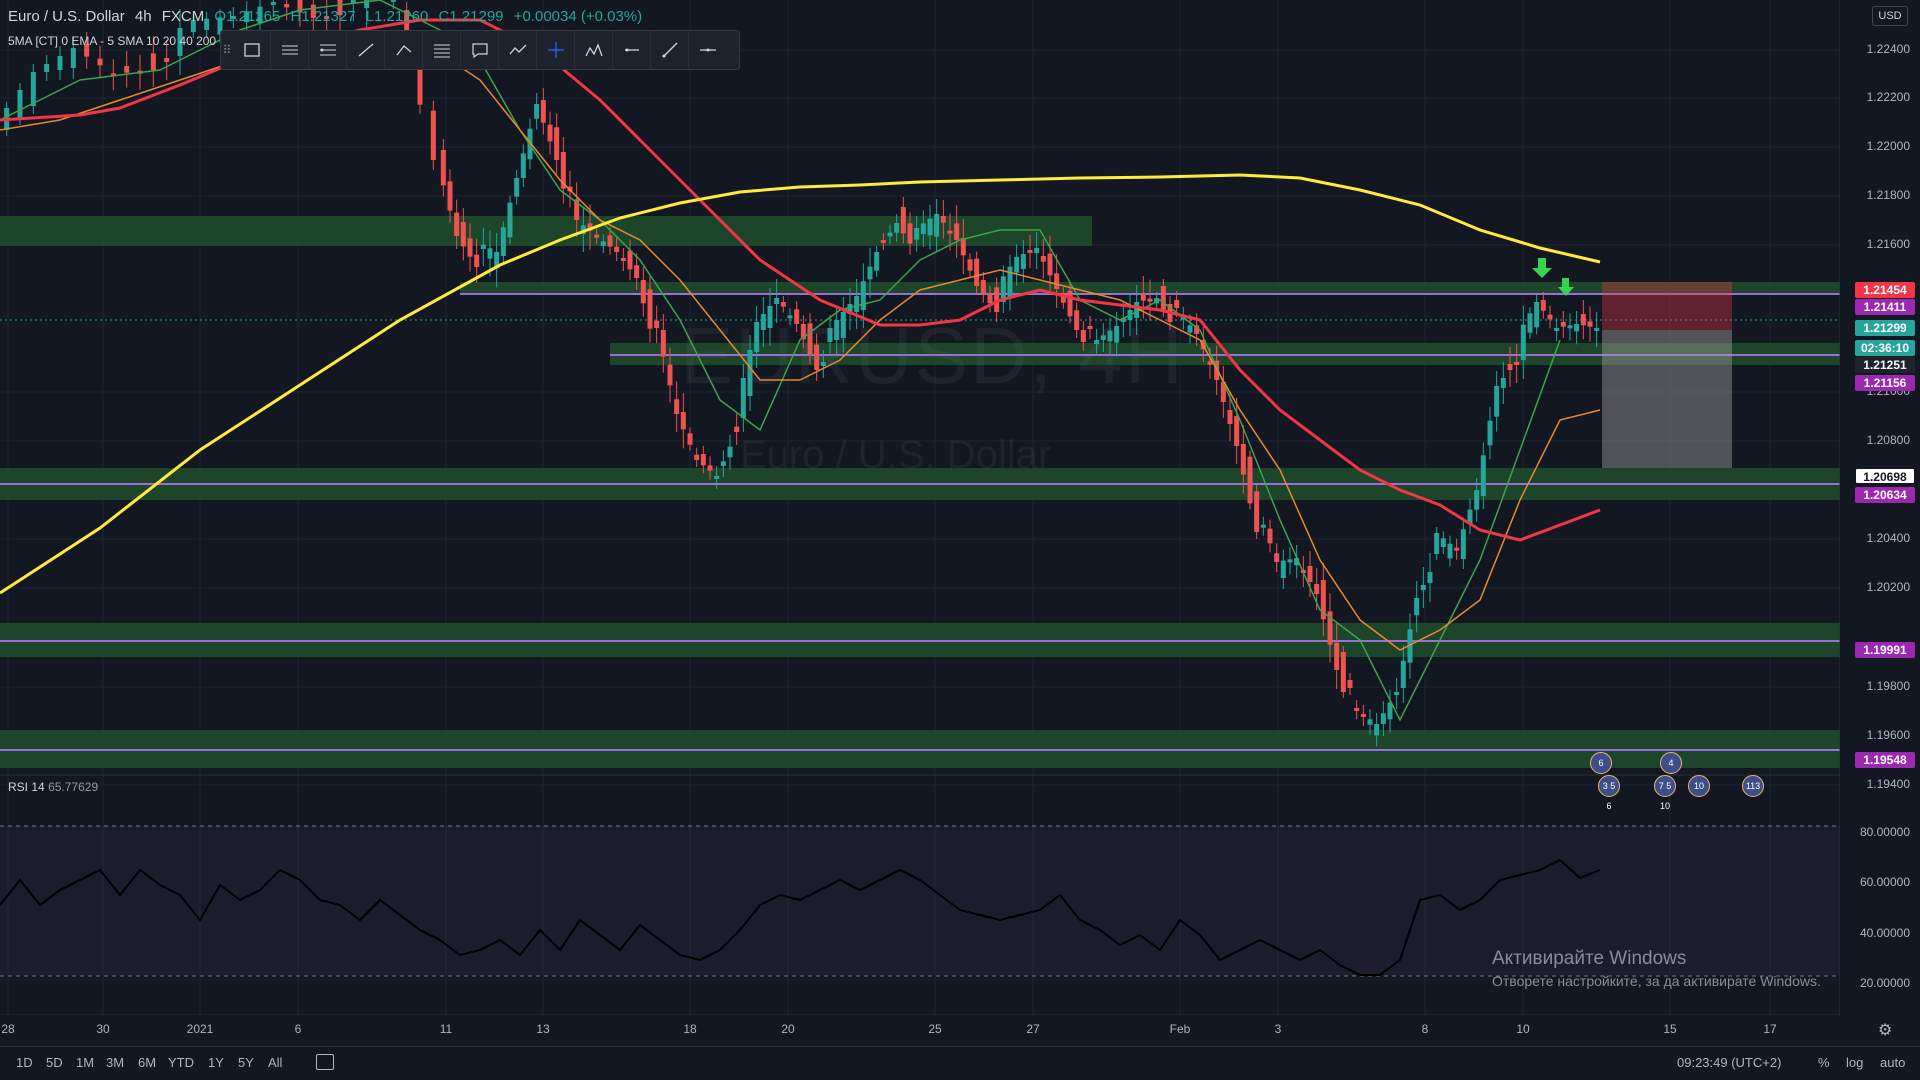  What do you see at coordinates (708, 50) in the screenshot?
I see `price-line-icon` at bounding box center [708, 50].